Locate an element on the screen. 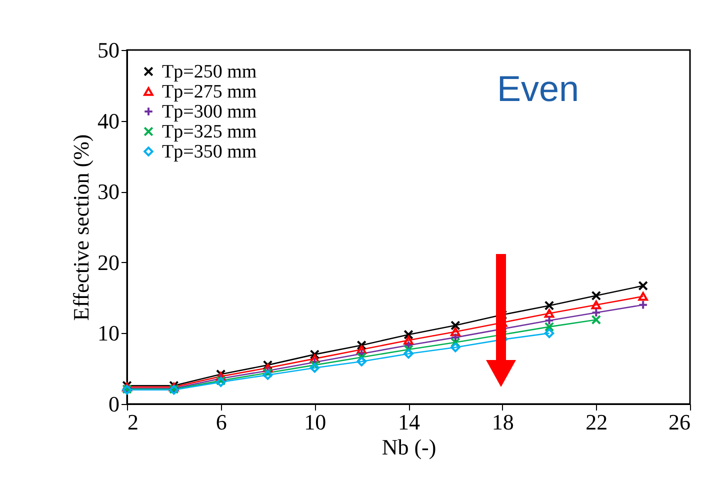  y-tick-label: 20 is located at coordinates (109, 262).